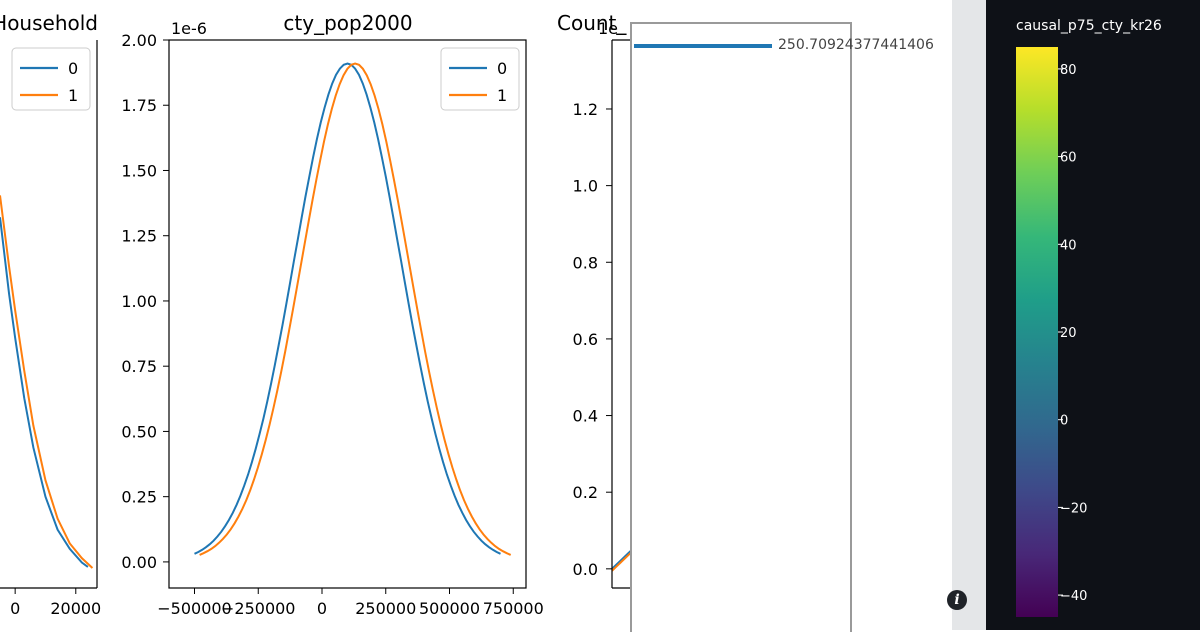  Describe the element at coordinates (139, 236) in the screenshot. I see `y-tick-label: 1.25` at that location.